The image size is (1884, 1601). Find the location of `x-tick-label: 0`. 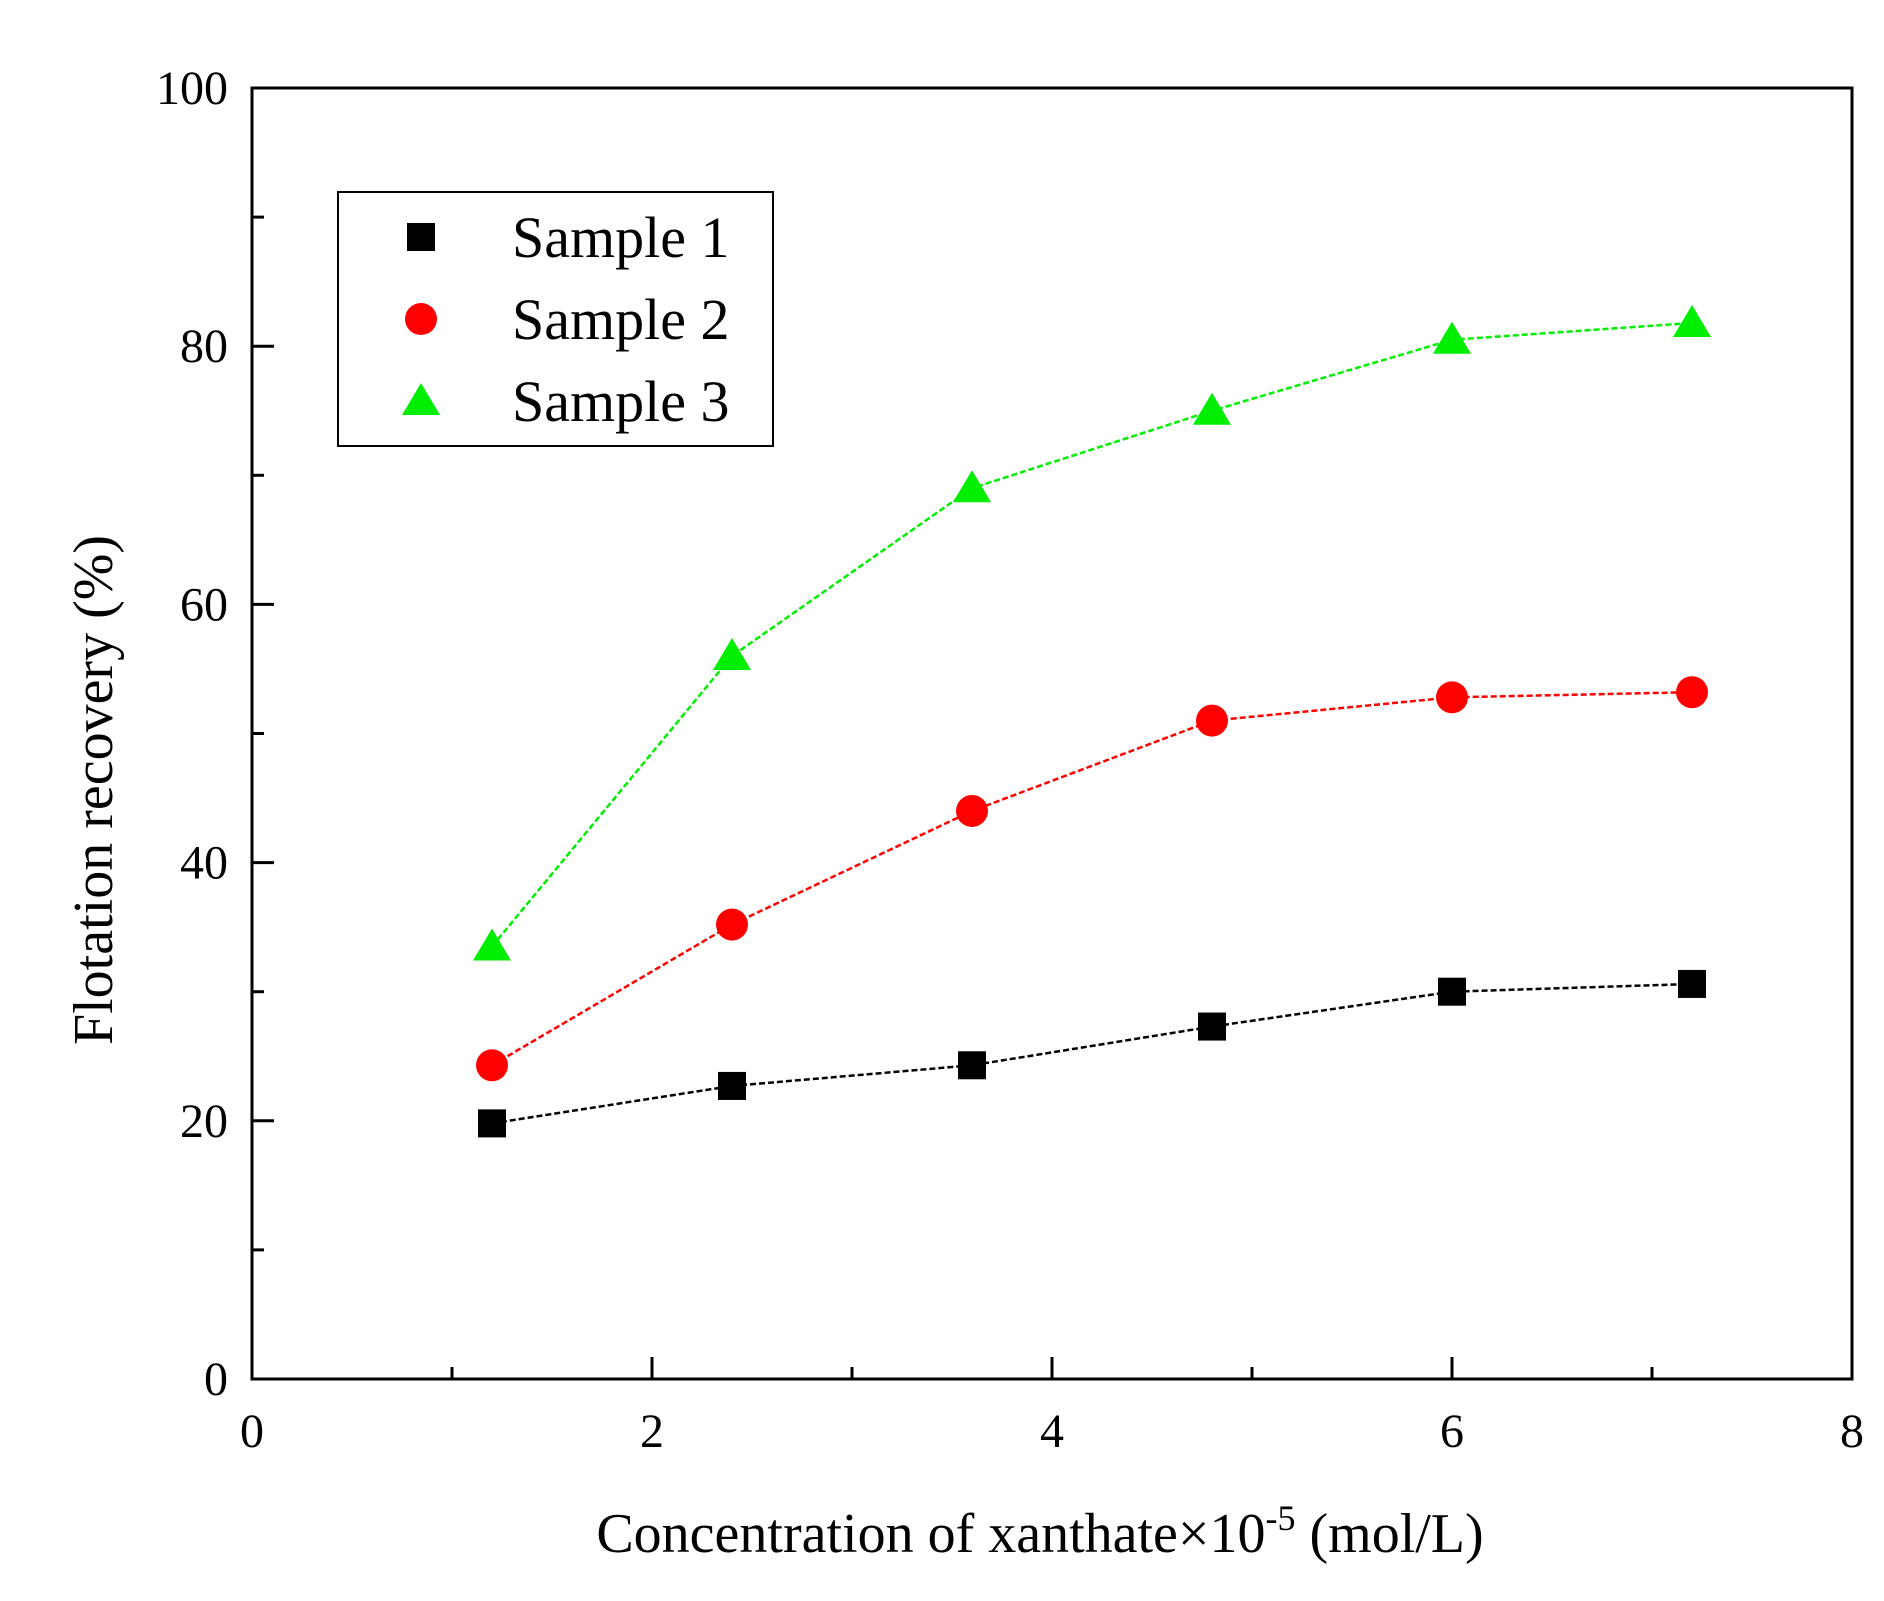

x-tick-label: 0 is located at coordinates (252, 1431).